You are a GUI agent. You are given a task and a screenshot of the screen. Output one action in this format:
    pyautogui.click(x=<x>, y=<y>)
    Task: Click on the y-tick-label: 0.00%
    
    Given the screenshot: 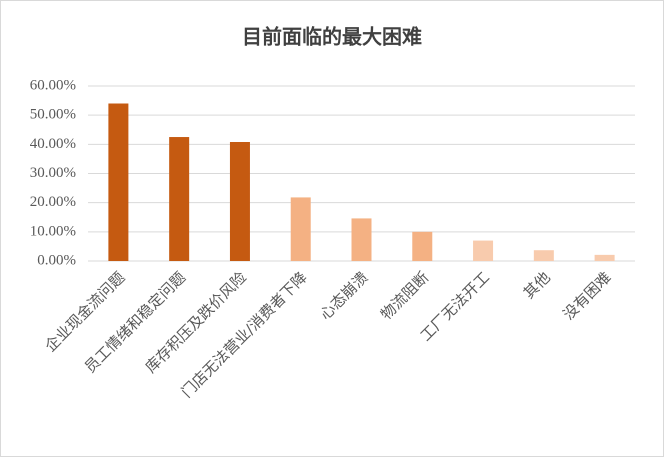 What is the action you would take?
    pyautogui.click(x=56, y=260)
    